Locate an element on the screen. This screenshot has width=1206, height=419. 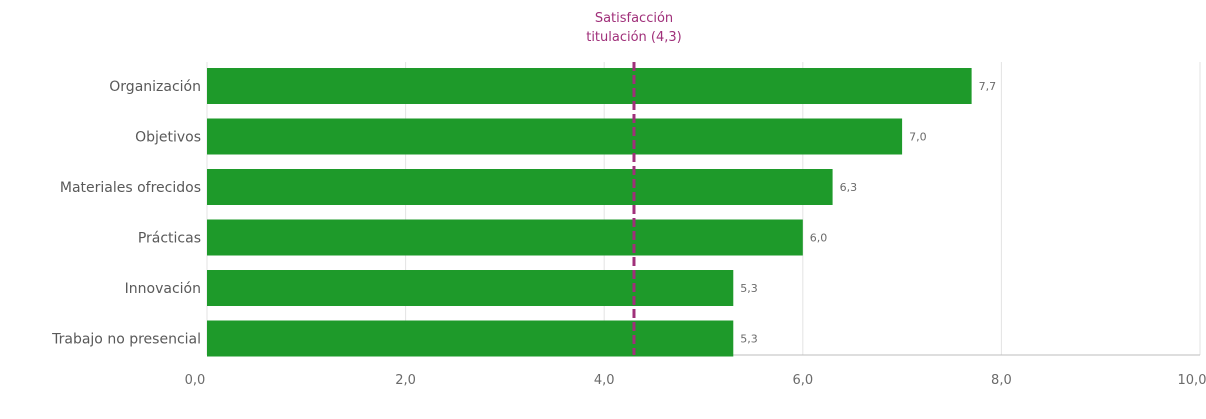
x-tick-label: 2,0 is located at coordinates (405, 380).